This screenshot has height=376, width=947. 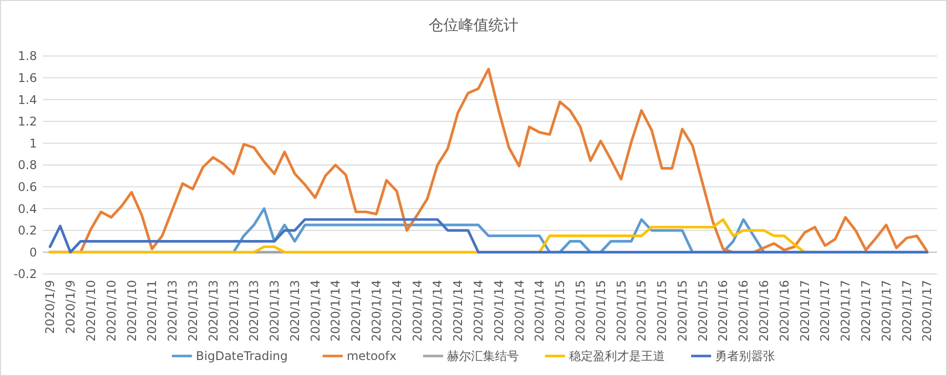 What do you see at coordinates (33, 143) in the screenshot?
I see `y-tick-label: 1` at bounding box center [33, 143].